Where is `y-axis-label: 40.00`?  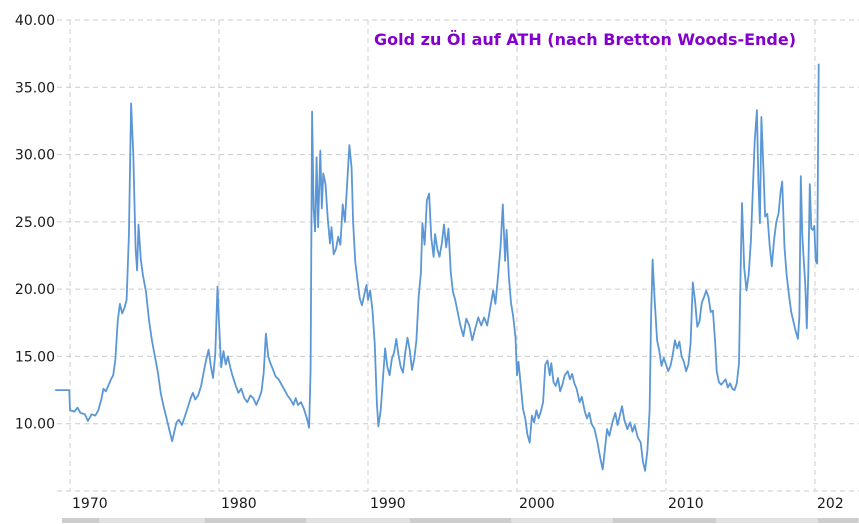 y-axis-label: 40.00 is located at coordinates (35, 21).